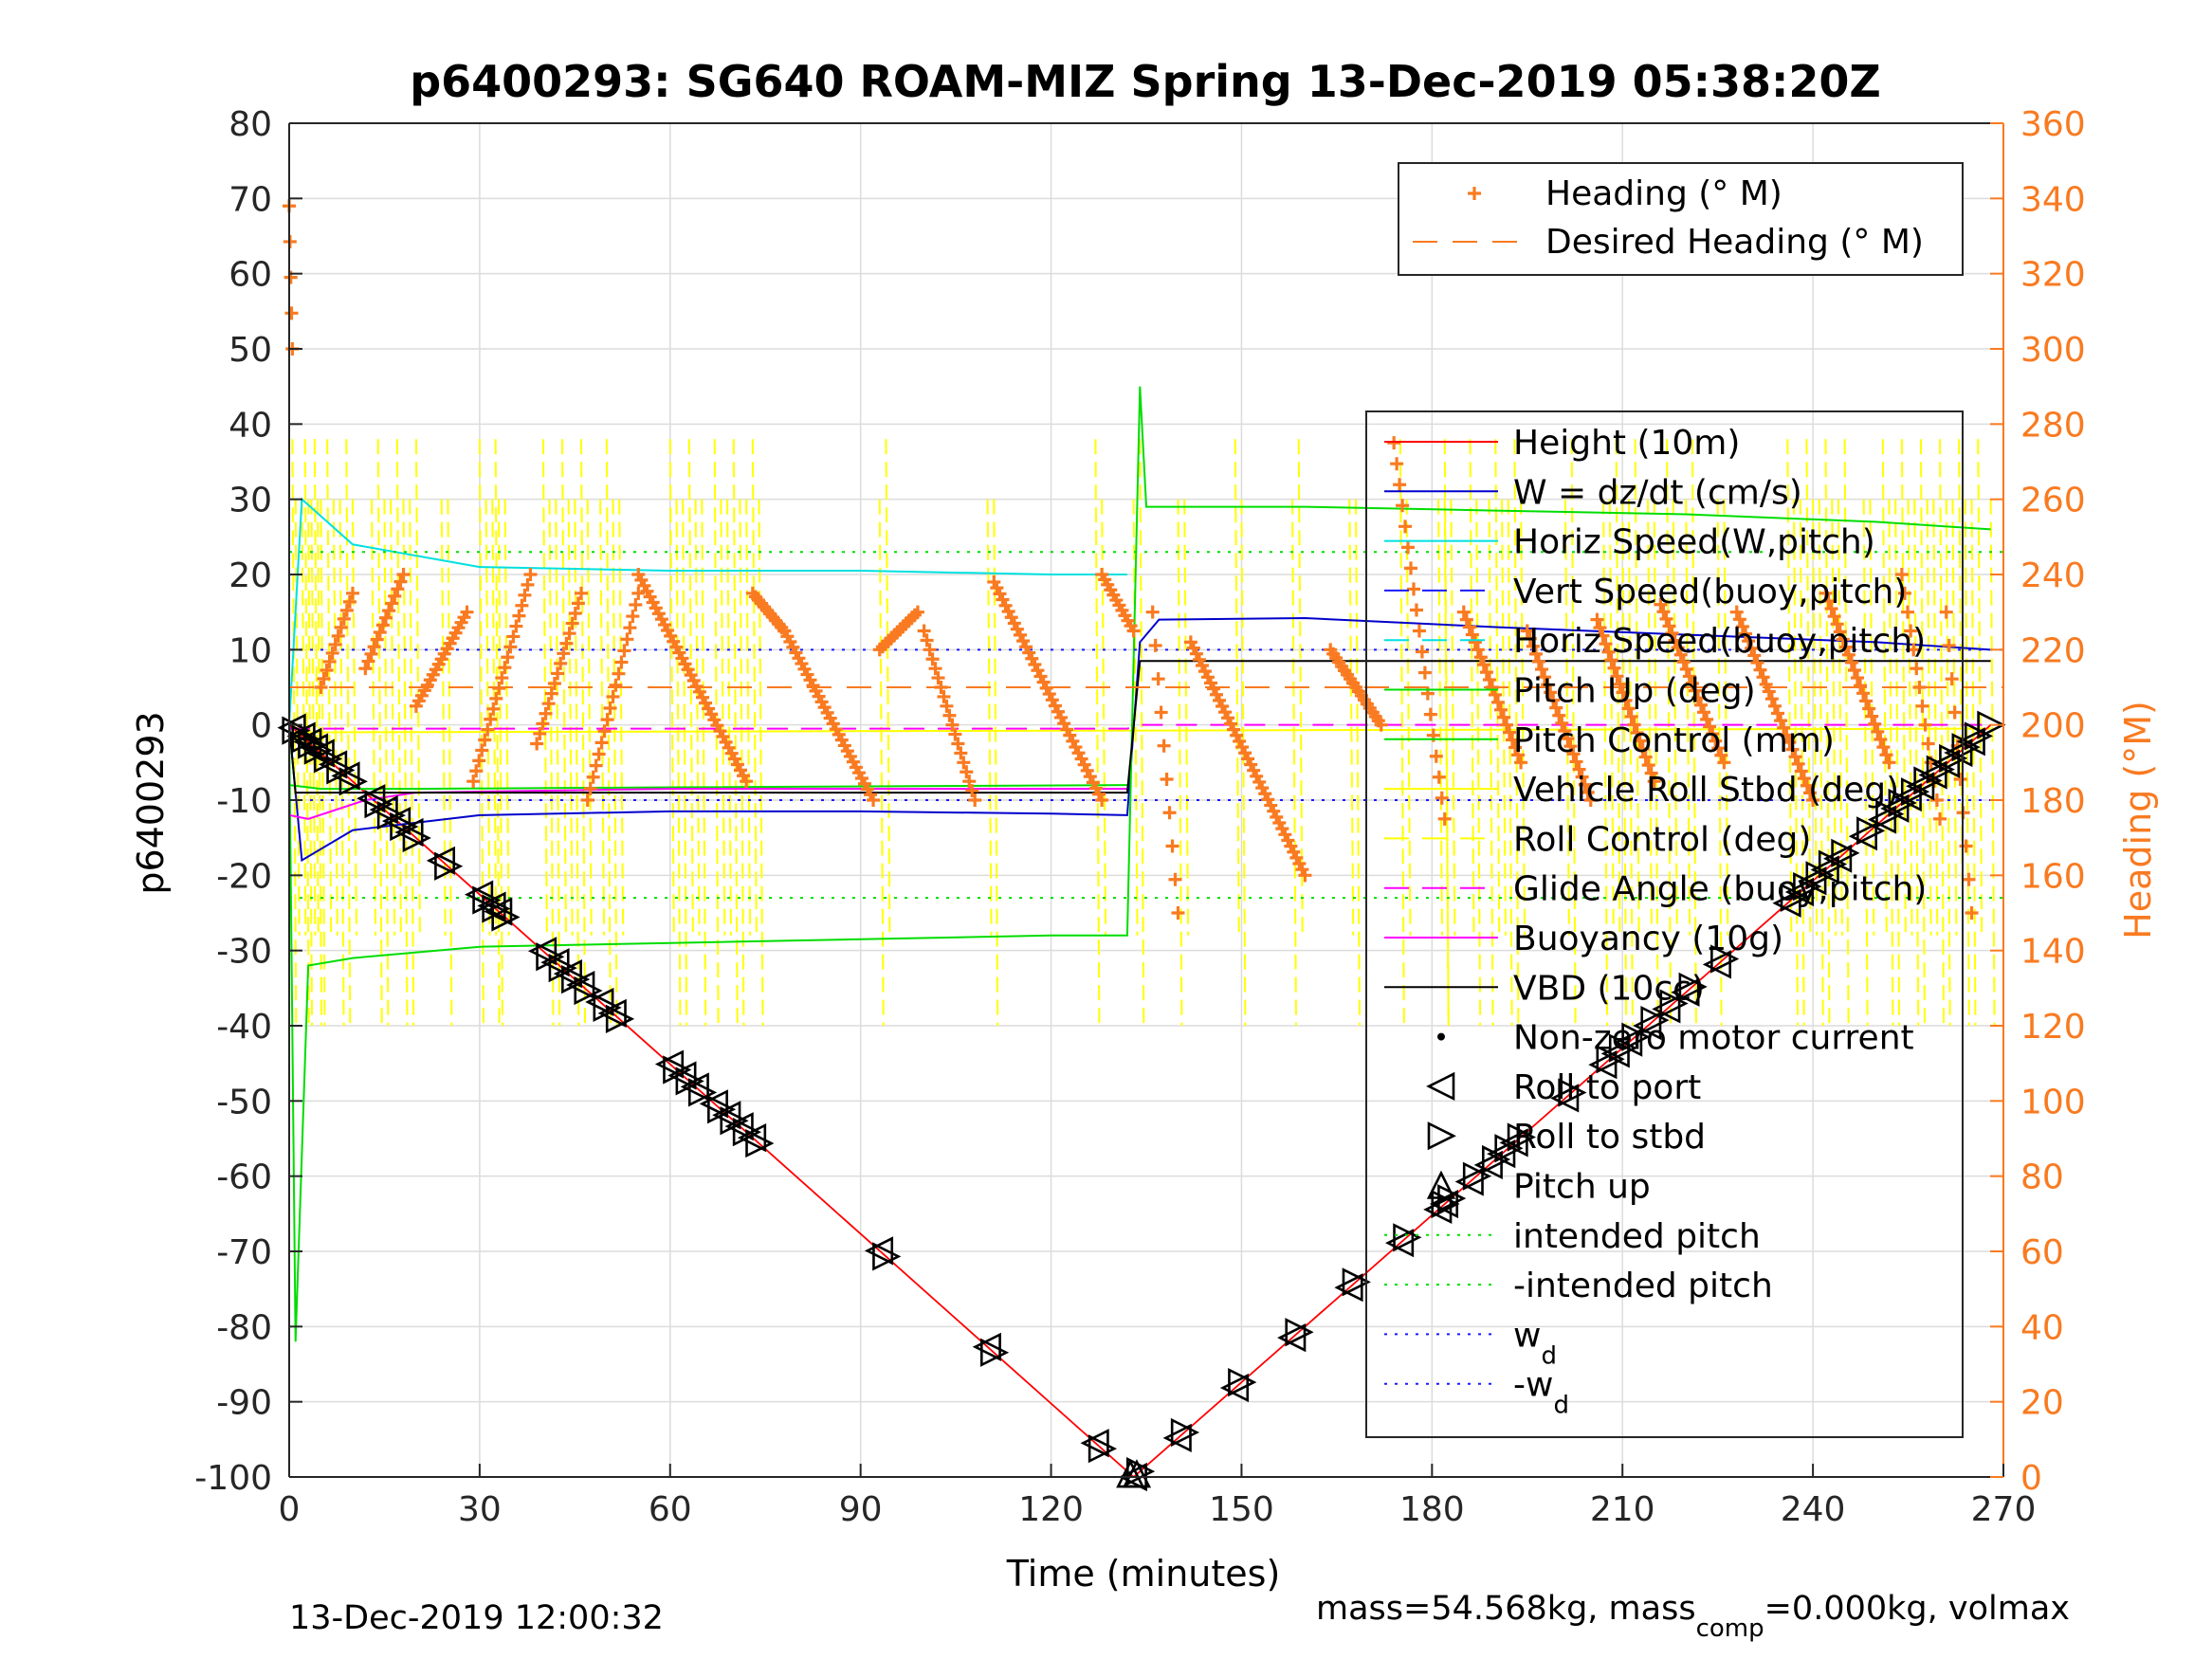 The image size is (2212, 1659). I want to click on legend-heading-marker, so click(1474, 193).